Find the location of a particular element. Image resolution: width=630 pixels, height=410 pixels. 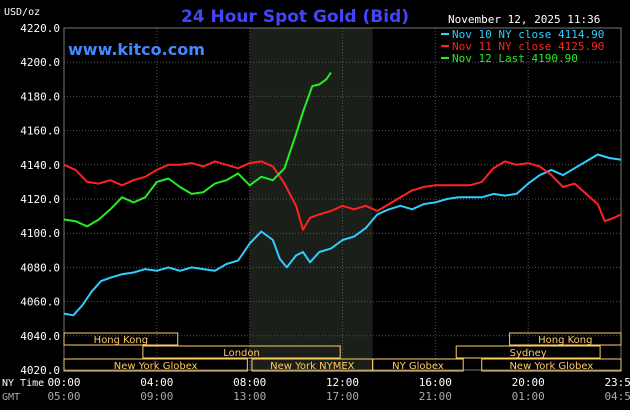

session-label: New York NYMEX is located at coordinates (312, 366).